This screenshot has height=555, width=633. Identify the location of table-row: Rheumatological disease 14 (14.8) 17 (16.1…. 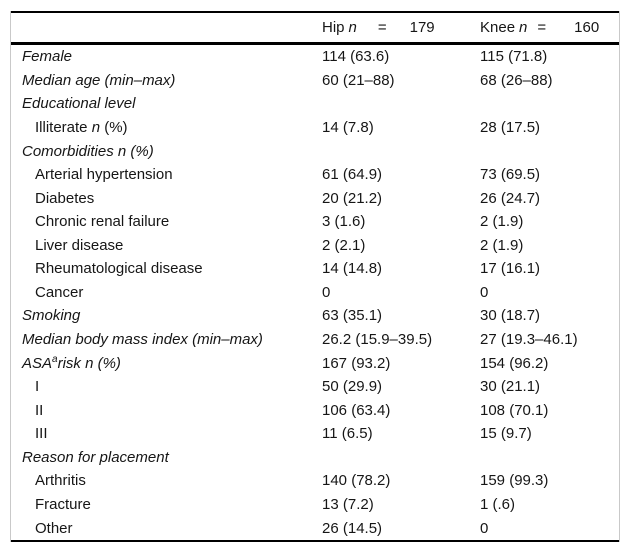
(315, 269).